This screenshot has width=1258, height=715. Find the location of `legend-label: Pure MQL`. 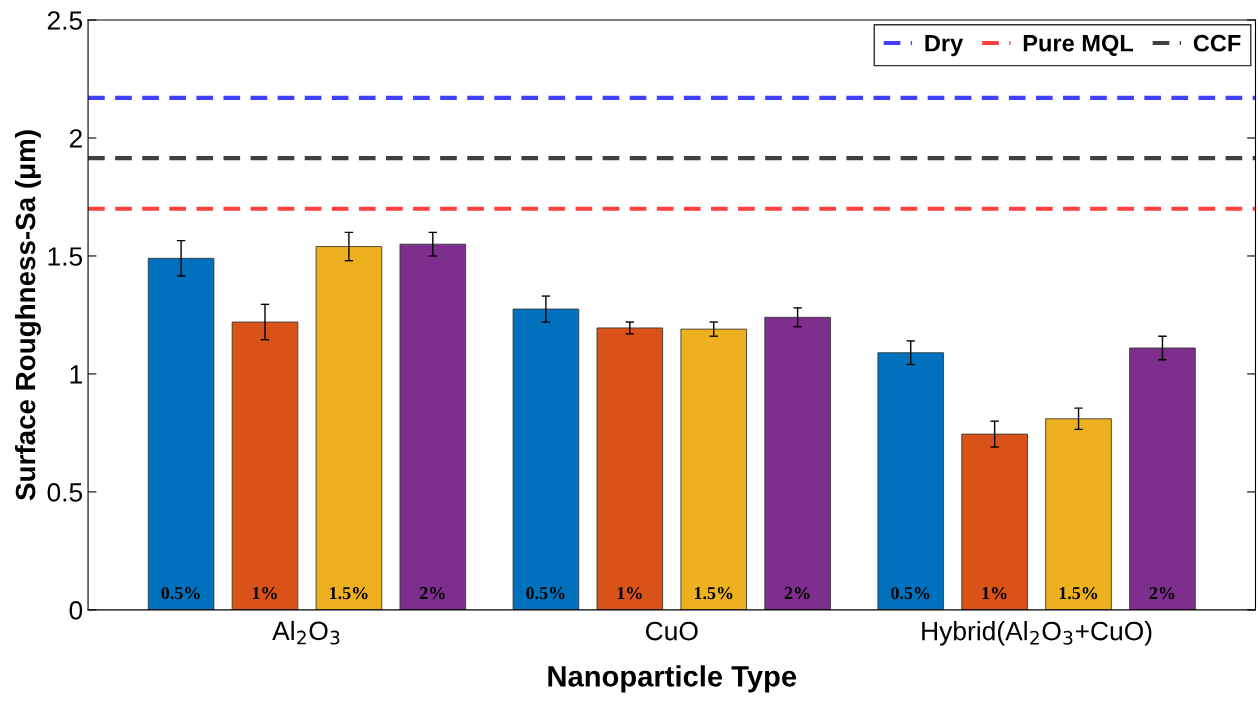

legend-label: Pure MQL is located at coordinates (1078, 45).